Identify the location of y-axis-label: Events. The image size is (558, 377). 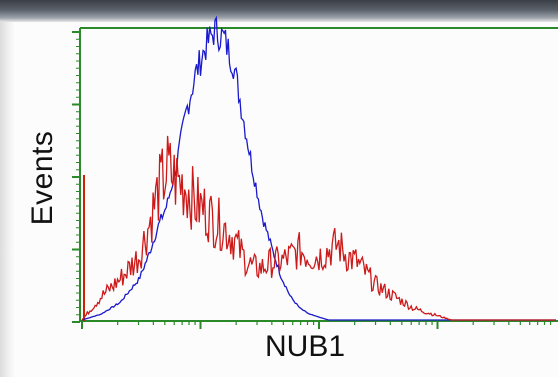
(42, 178).